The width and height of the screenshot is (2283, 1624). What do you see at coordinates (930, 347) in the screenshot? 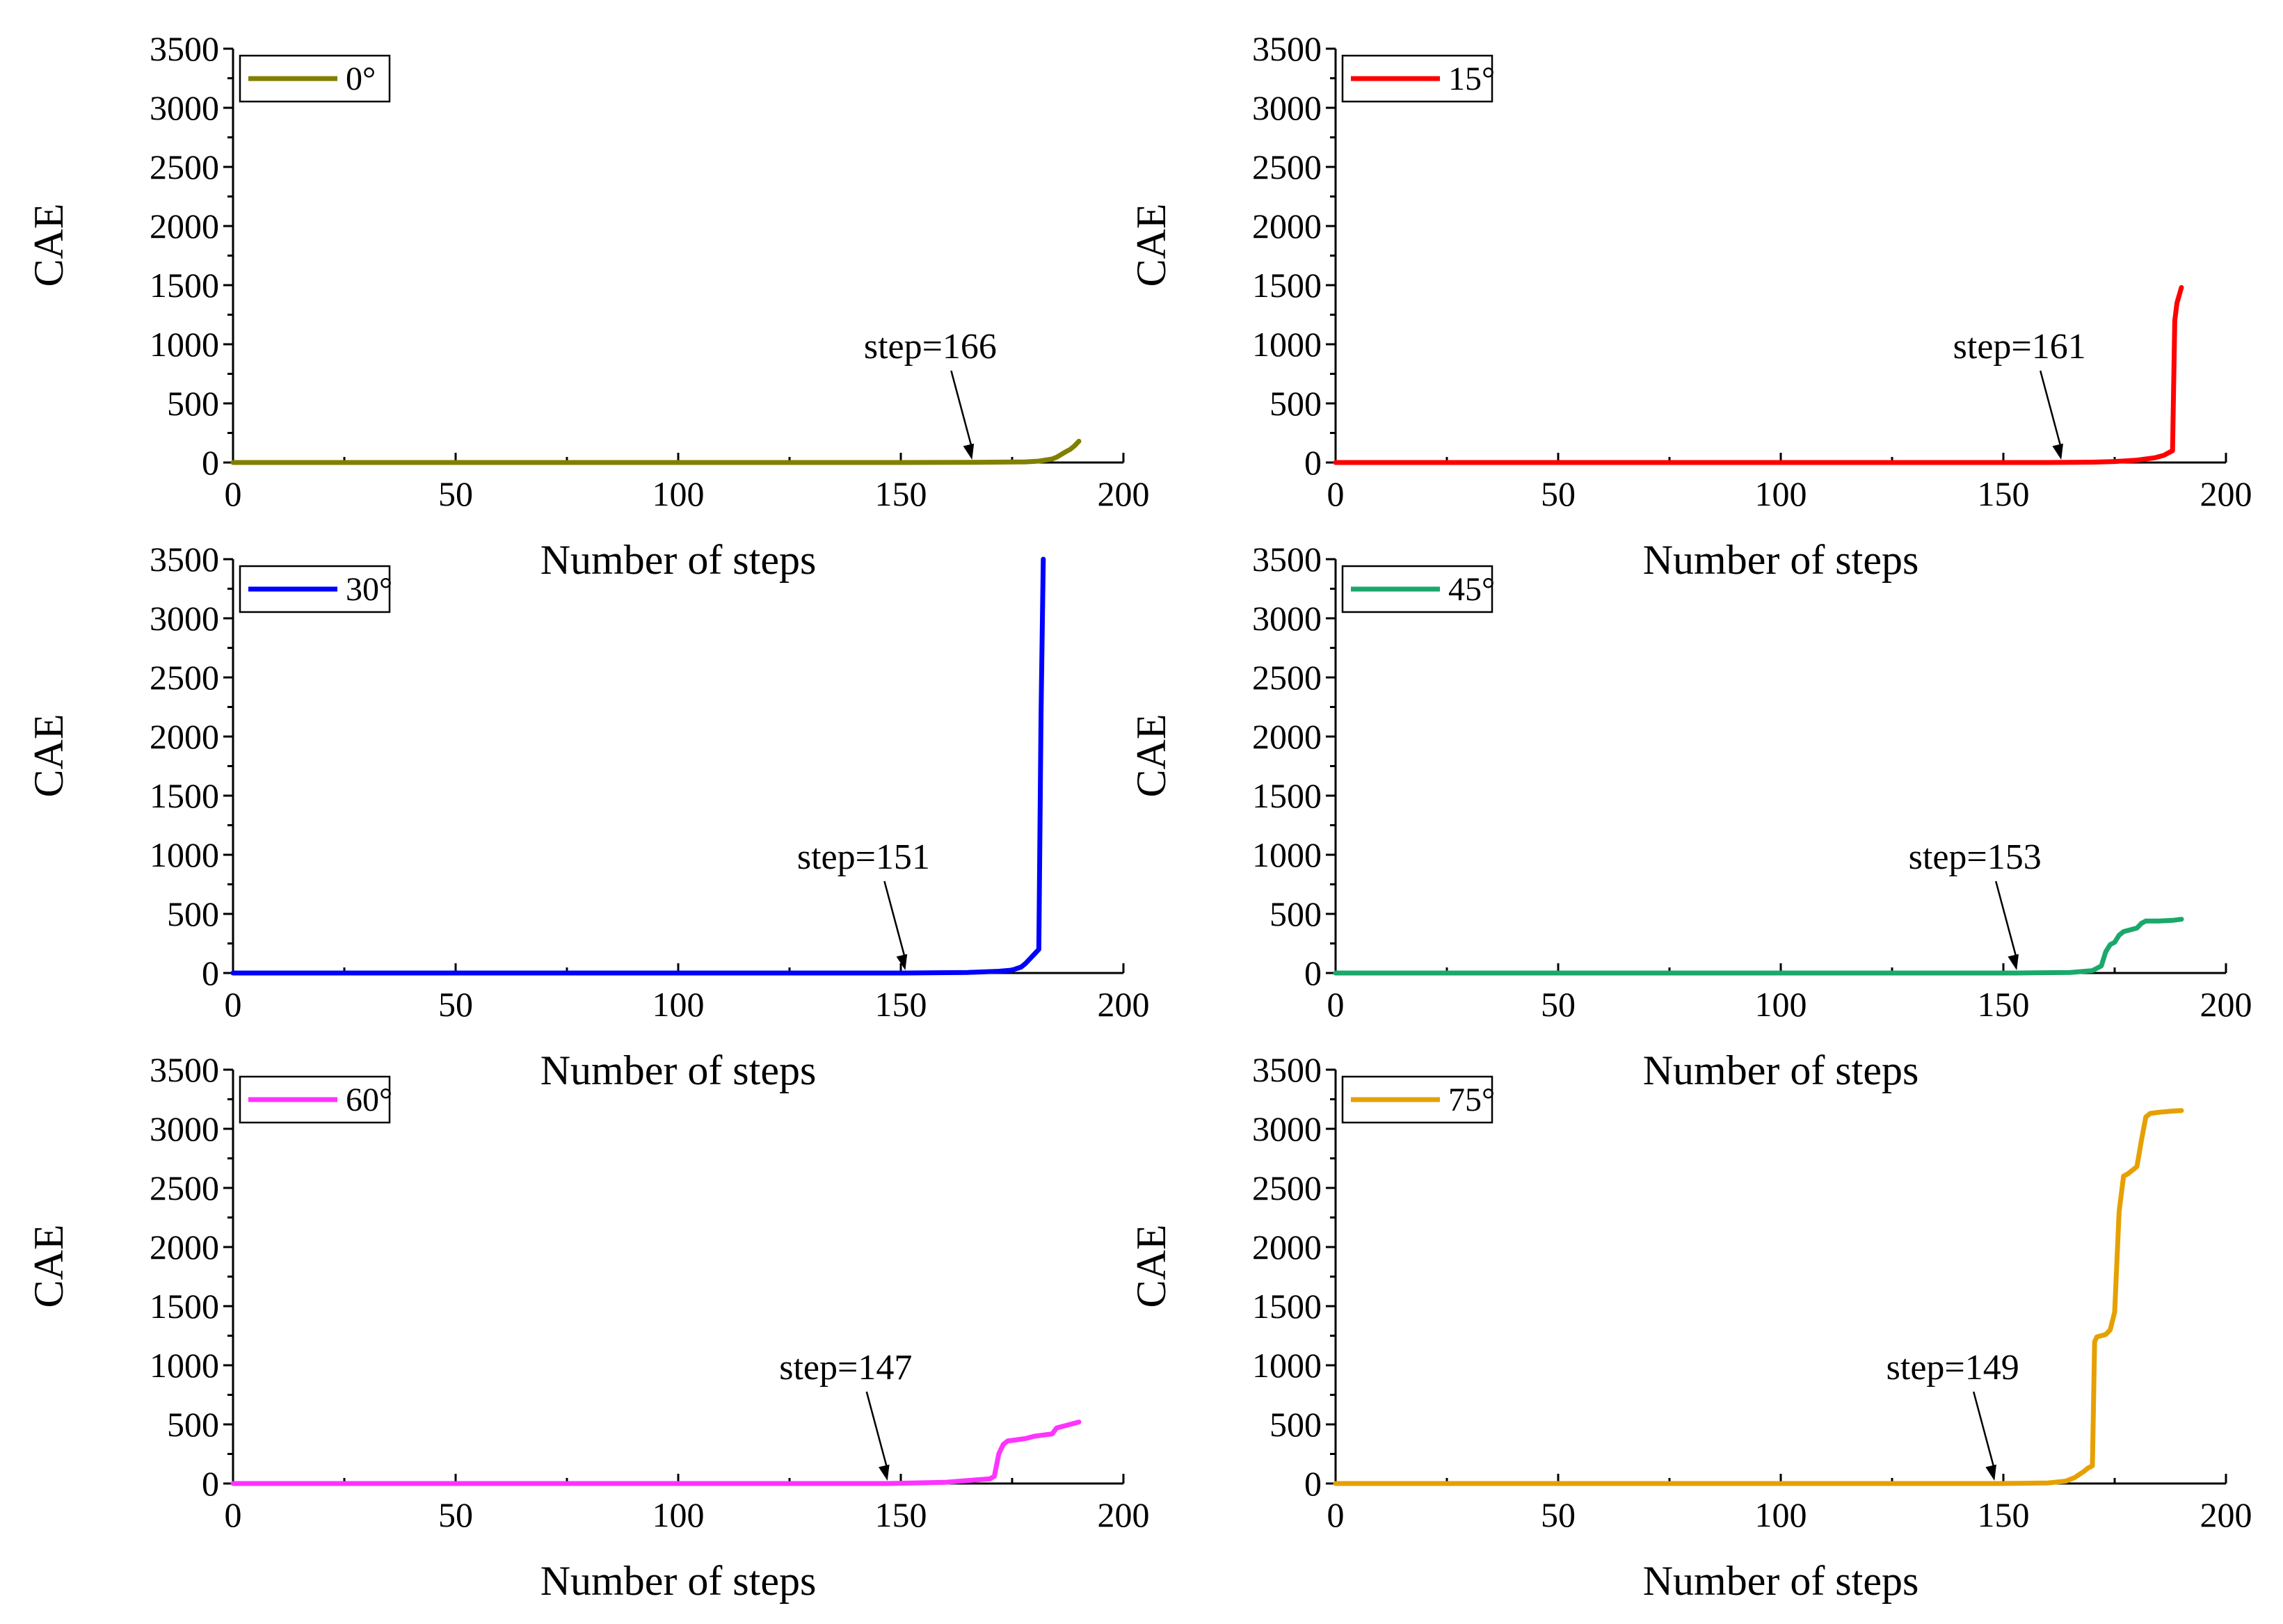
I see `annotation-label: step=166` at bounding box center [930, 347].